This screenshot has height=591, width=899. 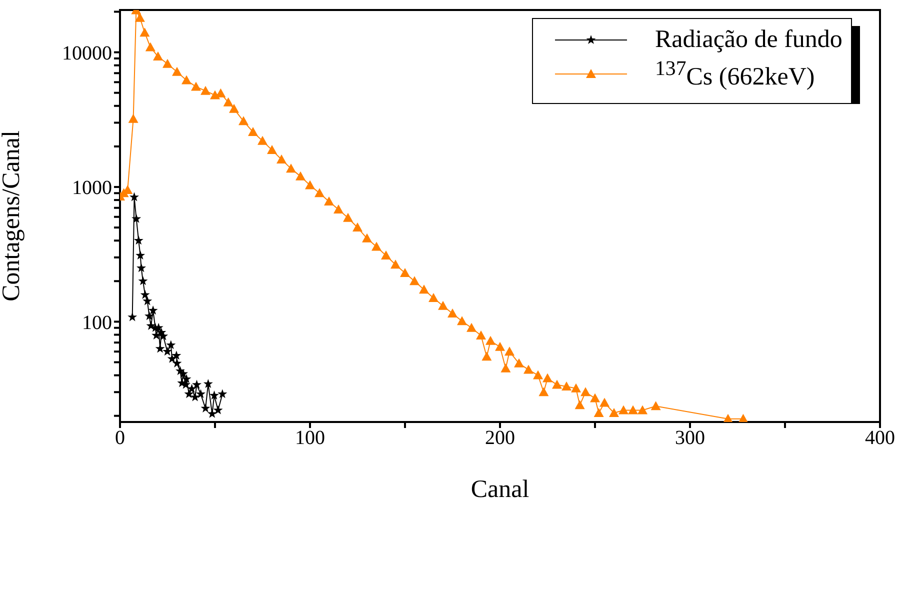 I want to click on x-tick-label: 300, so click(x=690, y=438).